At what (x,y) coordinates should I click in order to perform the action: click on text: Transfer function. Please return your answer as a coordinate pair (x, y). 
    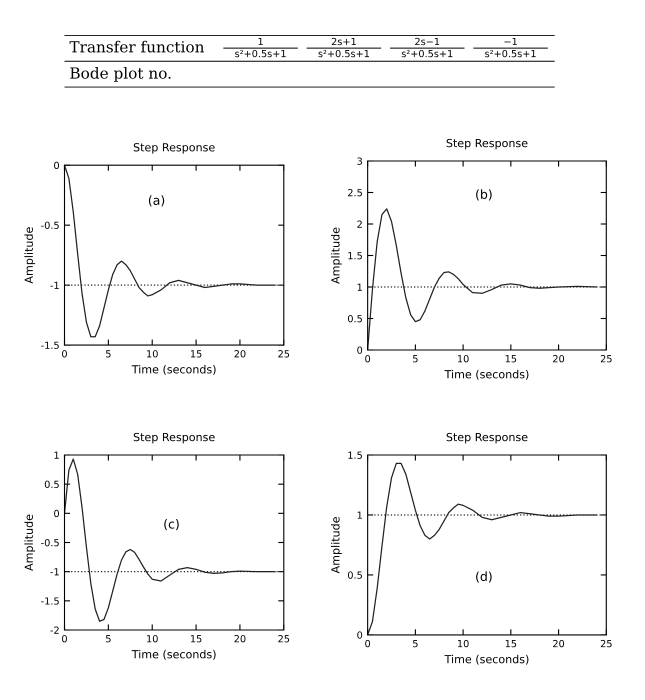
    Looking at the image, I should click on (137, 46).